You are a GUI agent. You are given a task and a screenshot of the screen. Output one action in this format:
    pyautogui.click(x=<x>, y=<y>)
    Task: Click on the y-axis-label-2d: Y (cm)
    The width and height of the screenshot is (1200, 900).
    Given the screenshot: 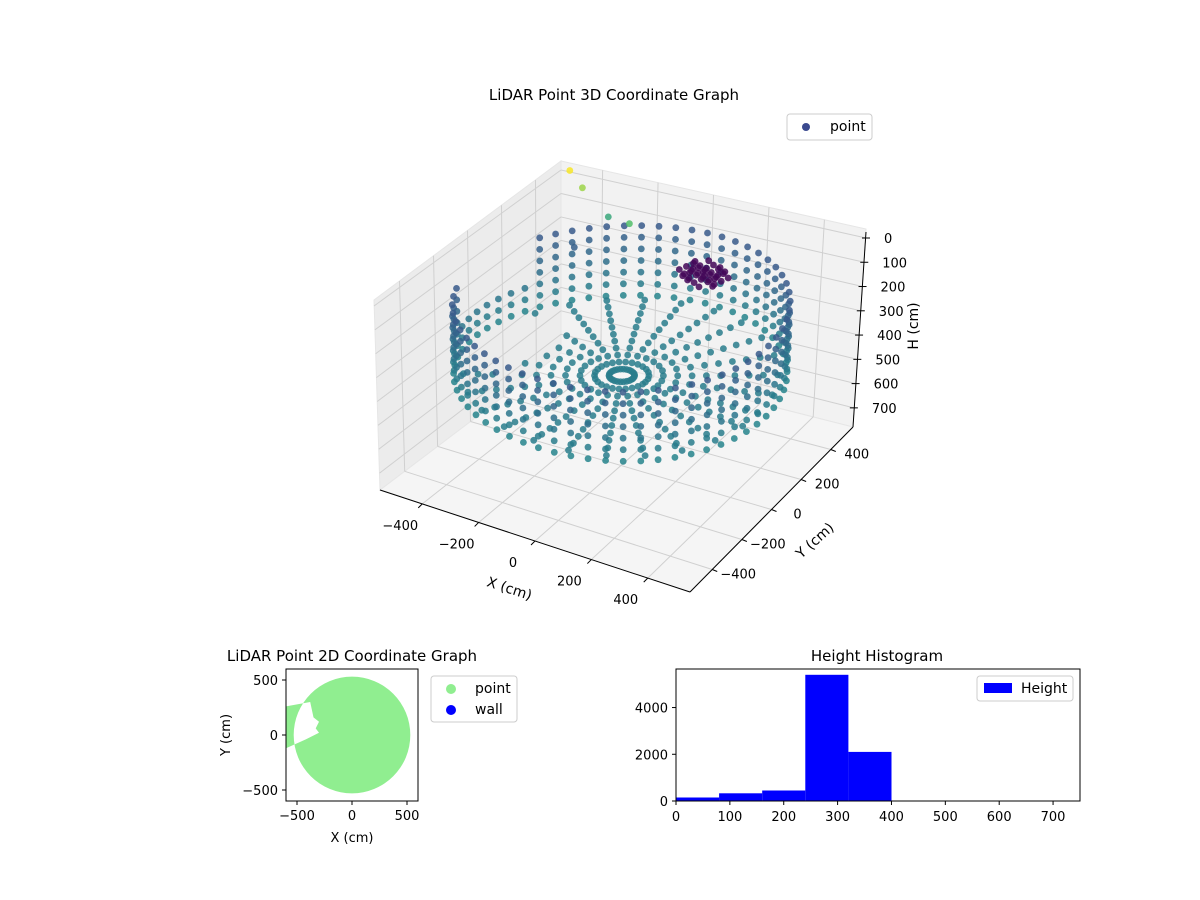 What is the action you would take?
    pyautogui.click(x=226, y=735)
    